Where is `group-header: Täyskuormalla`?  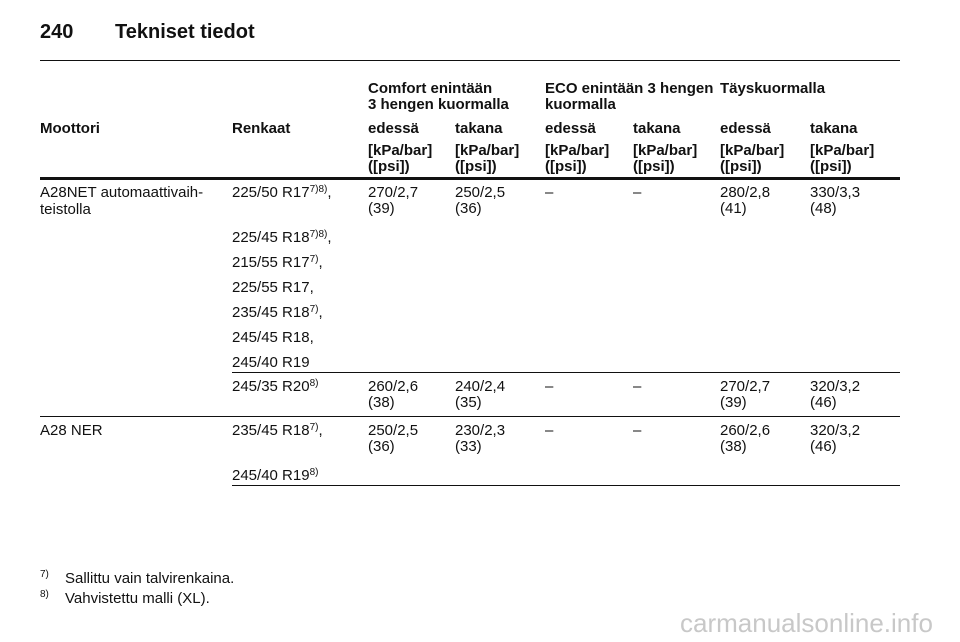 group-header: Täyskuormalla is located at coordinates (773, 88).